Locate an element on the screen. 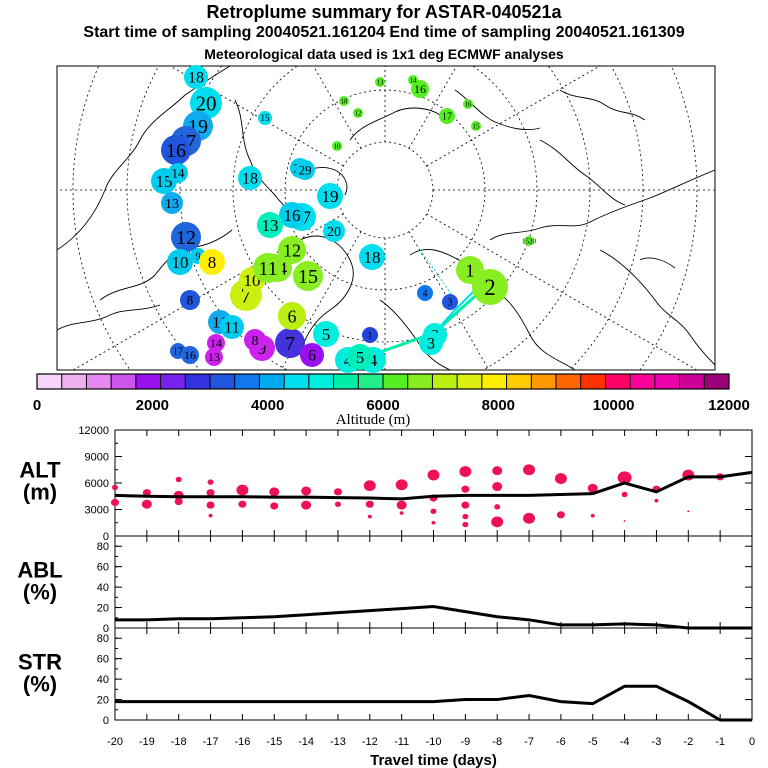  cluster-label: 1 is located at coordinates (370, 336).